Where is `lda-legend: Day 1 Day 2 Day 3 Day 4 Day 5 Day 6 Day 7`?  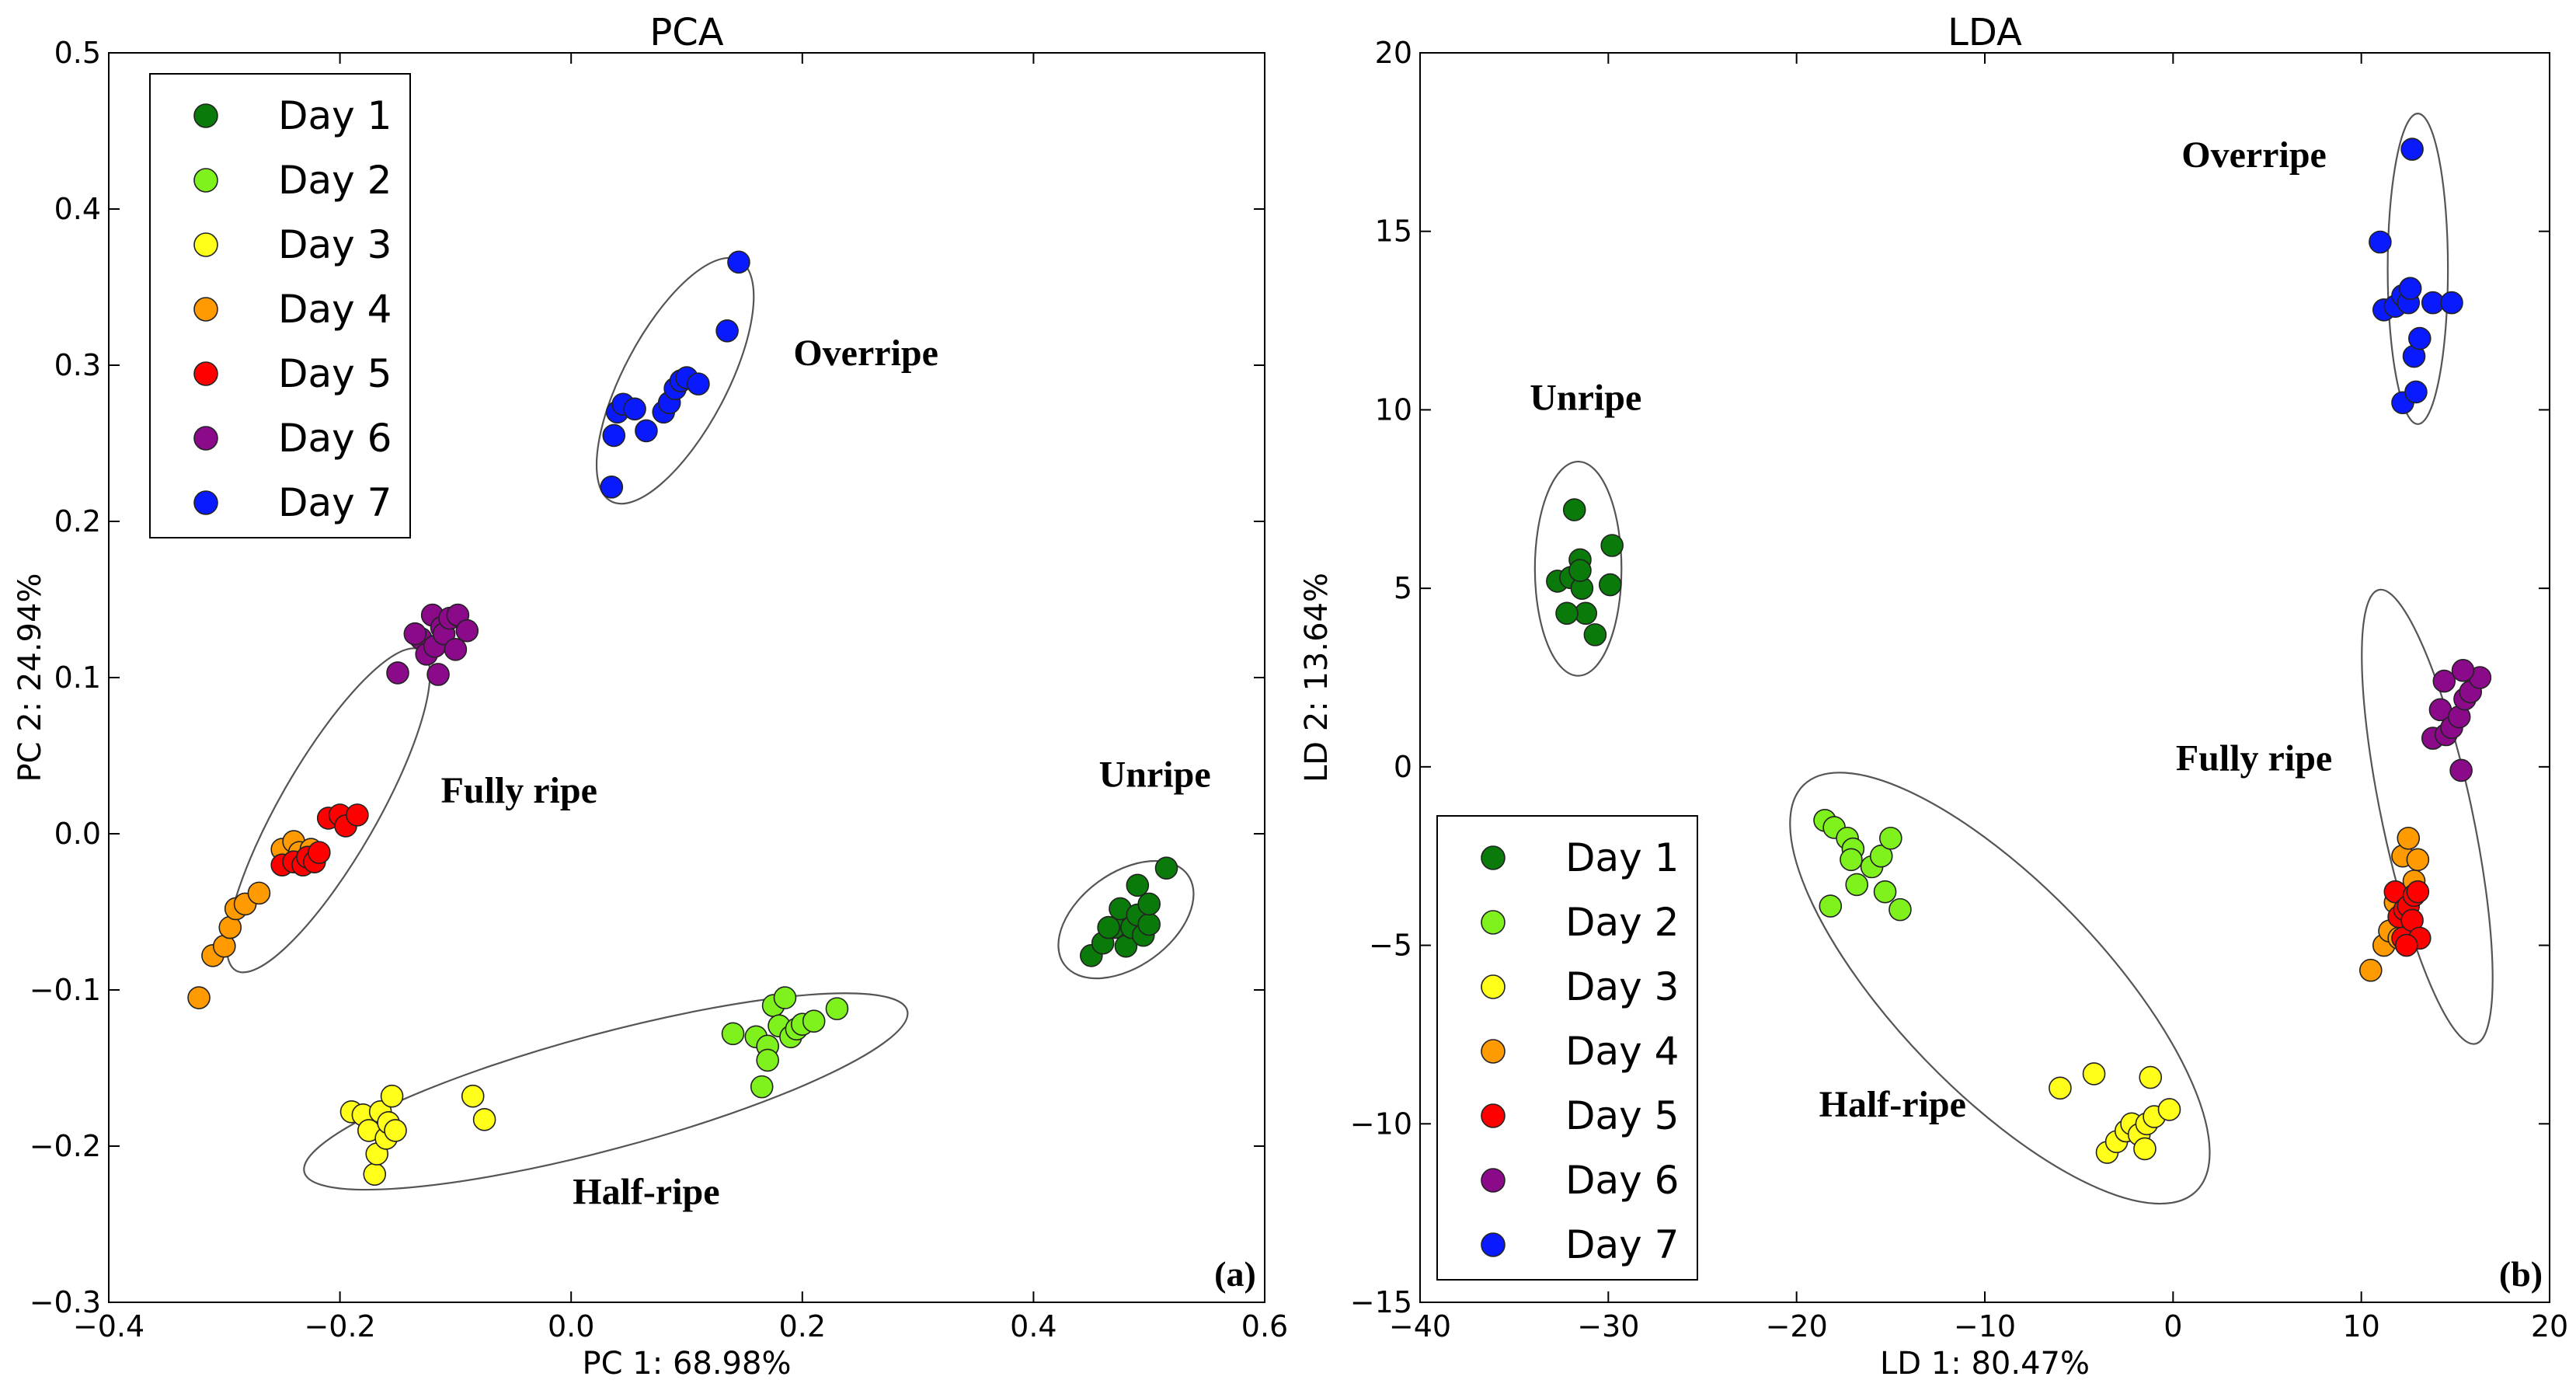 lda-legend: Day 1 Day 2 Day 3 Day 4 Day 5 Day 6 Day 7 is located at coordinates (1567, 1048).